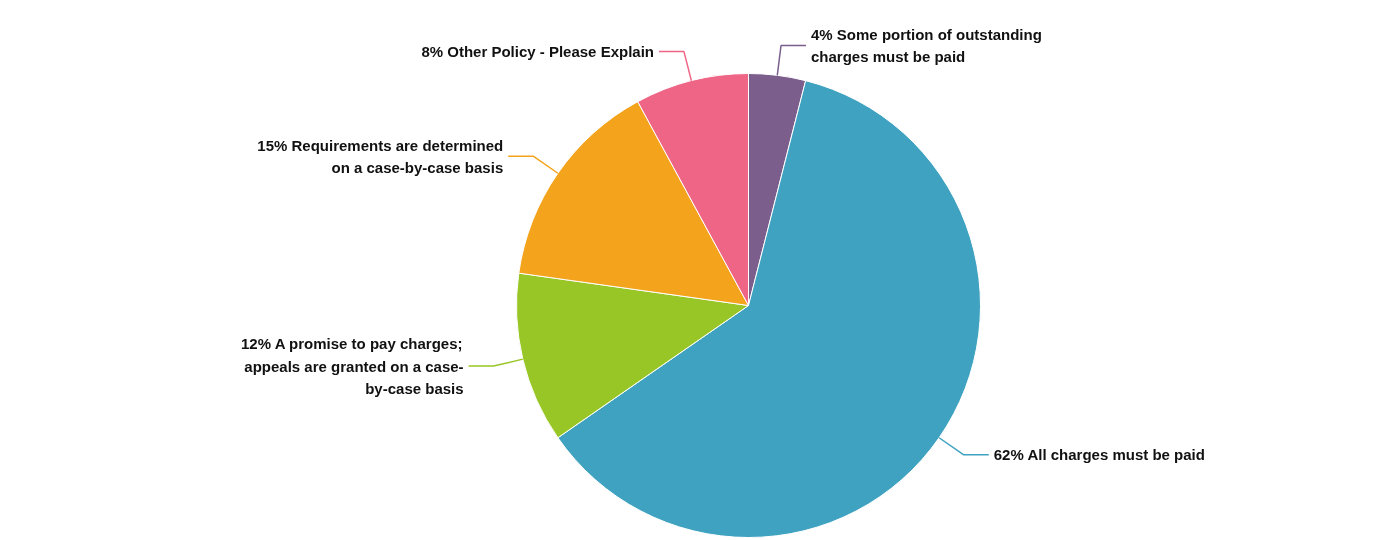  What do you see at coordinates (352, 366) in the screenshot?
I see `slice-label: 12% A promise to pay charges; appeals are granted on a case-by-case basis` at bounding box center [352, 366].